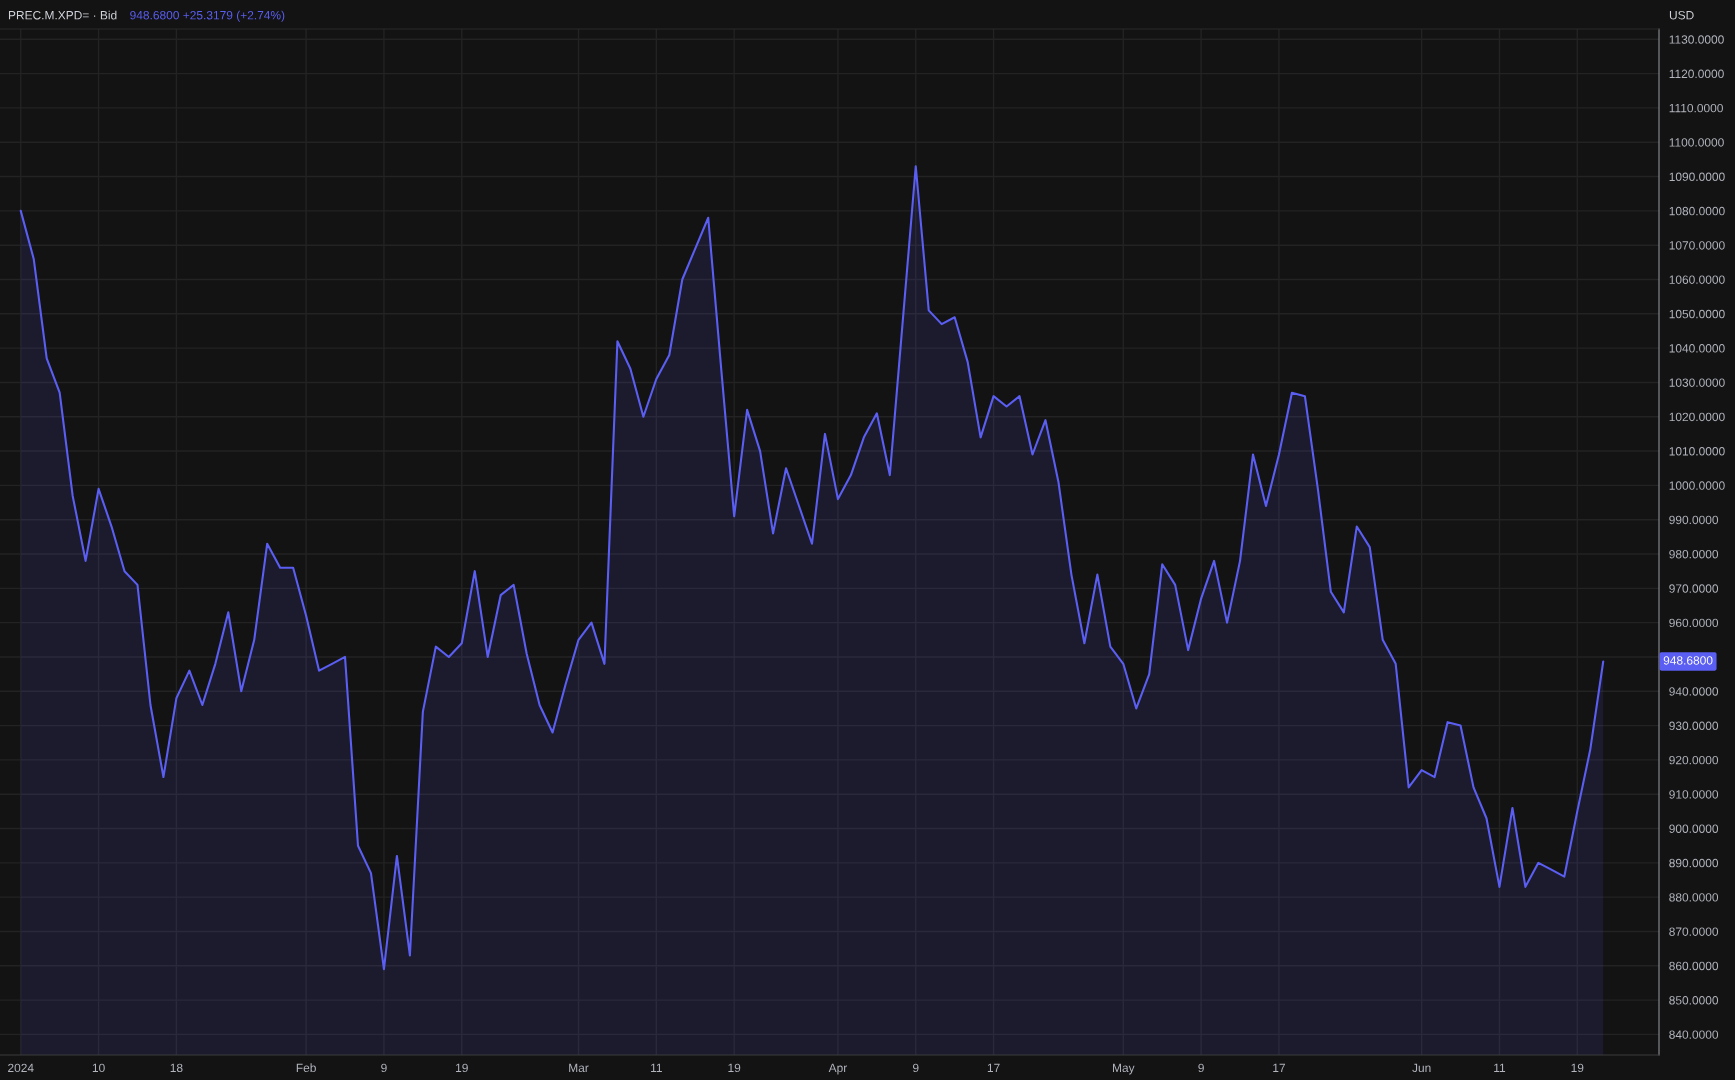 Image resolution: width=1735 pixels, height=1080 pixels. I want to click on text: USD, so click(1681, 15).